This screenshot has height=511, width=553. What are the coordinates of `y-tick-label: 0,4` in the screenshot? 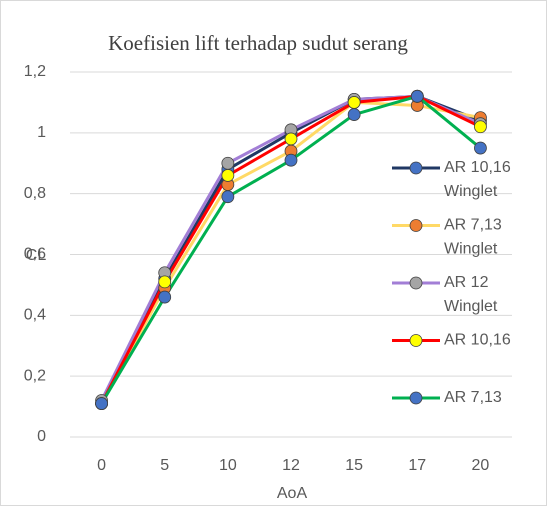 It's located at (35, 315).